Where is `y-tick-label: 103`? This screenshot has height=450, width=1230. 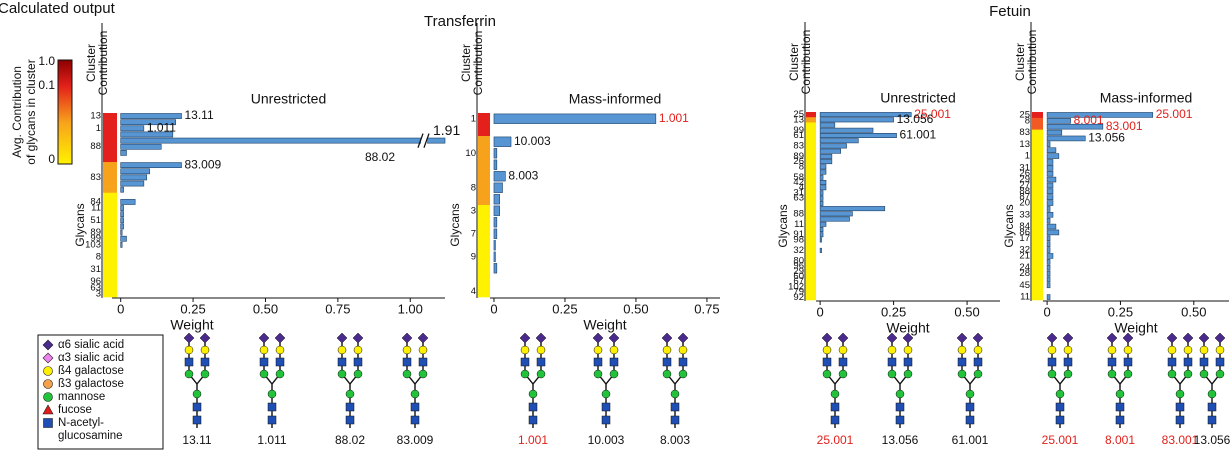
y-tick-label: 103 is located at coordinates (93, 244).